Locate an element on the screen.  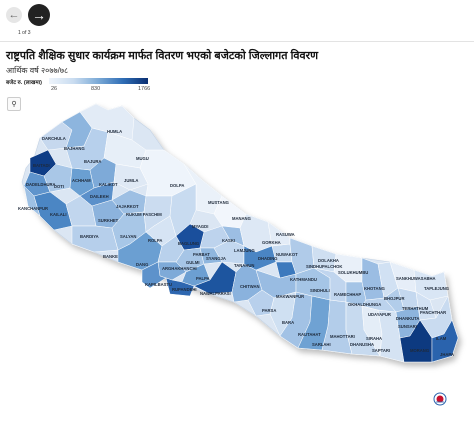
district-label-bardiya: BARDIYA is located at coordinates (89, 236).